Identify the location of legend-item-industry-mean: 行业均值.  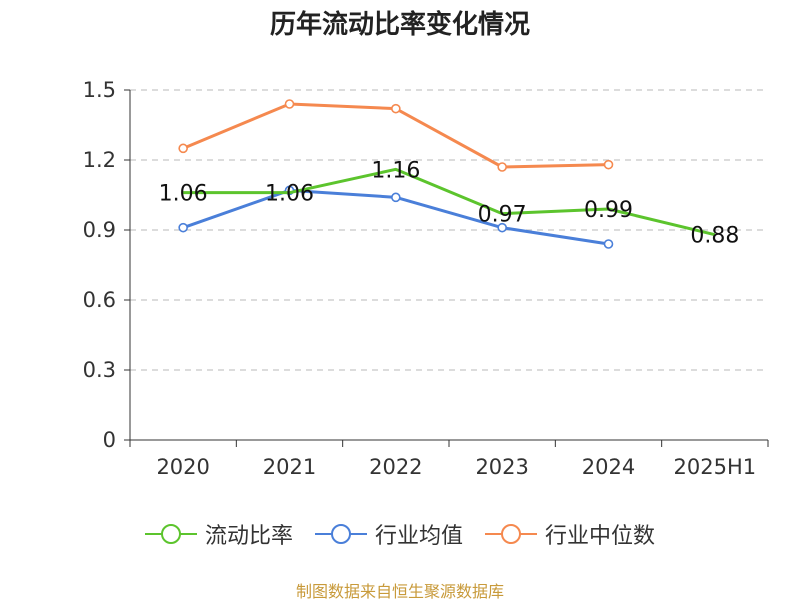
(388, 534).